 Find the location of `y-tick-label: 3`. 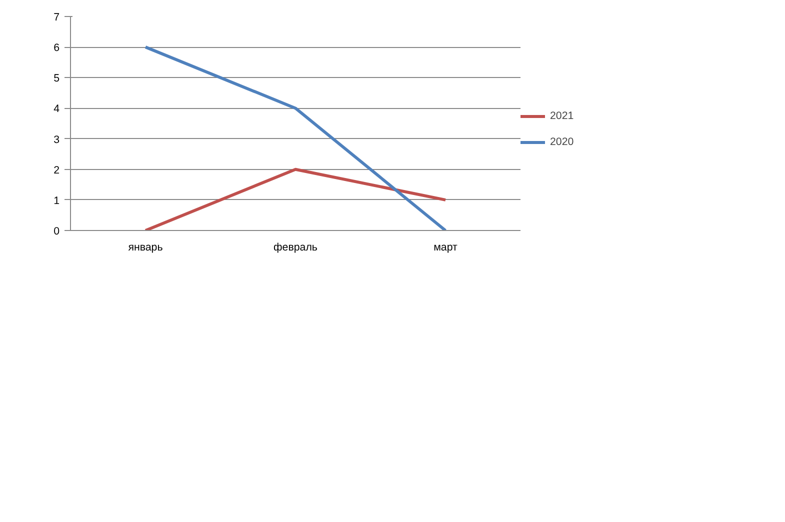

y-tick-label: 3 is located at coordinates (57, 140).